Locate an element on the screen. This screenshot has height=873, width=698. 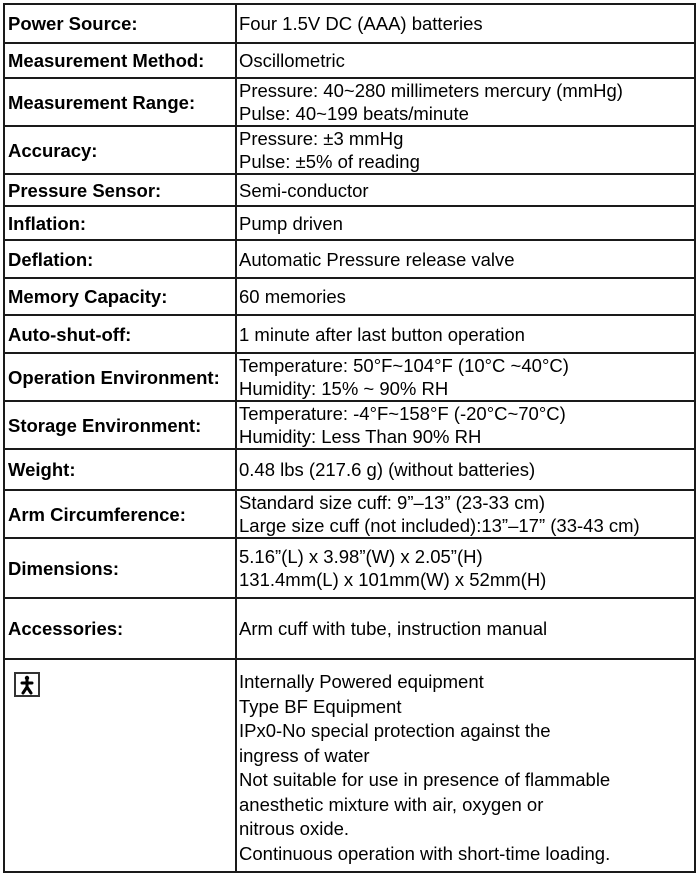
spec-label: Storage Environment: is located at coordinates (120, 425).